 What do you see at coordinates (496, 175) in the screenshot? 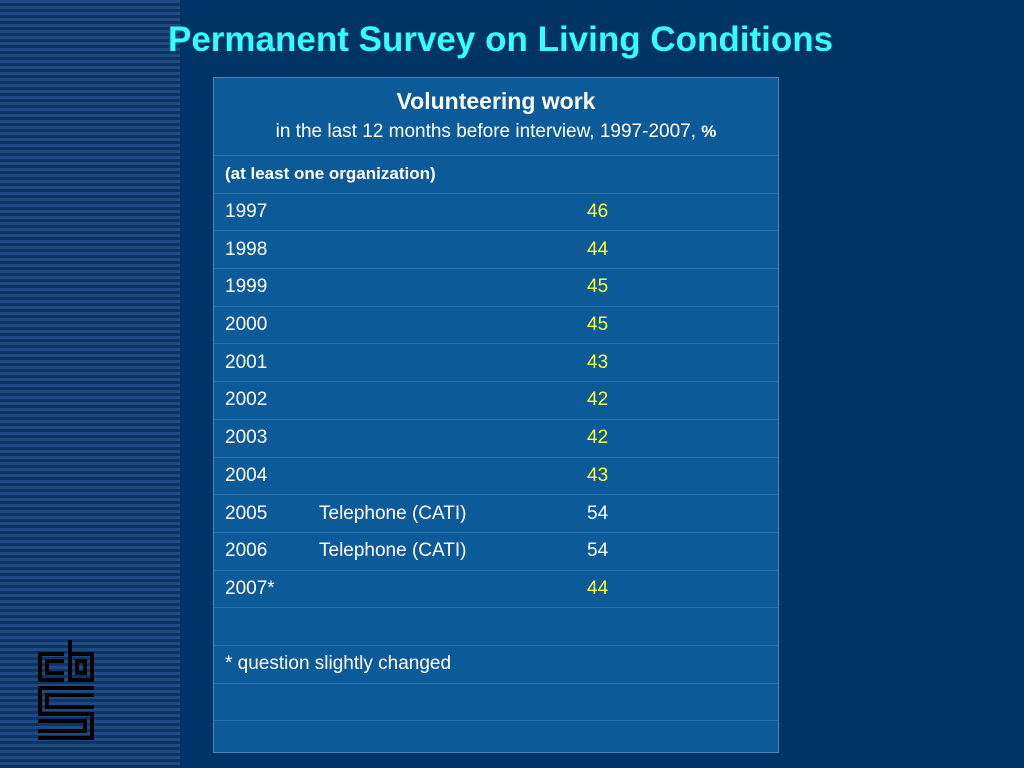
I see `subgroup-row: (at least one organization)` at bounding box center [496, 175].